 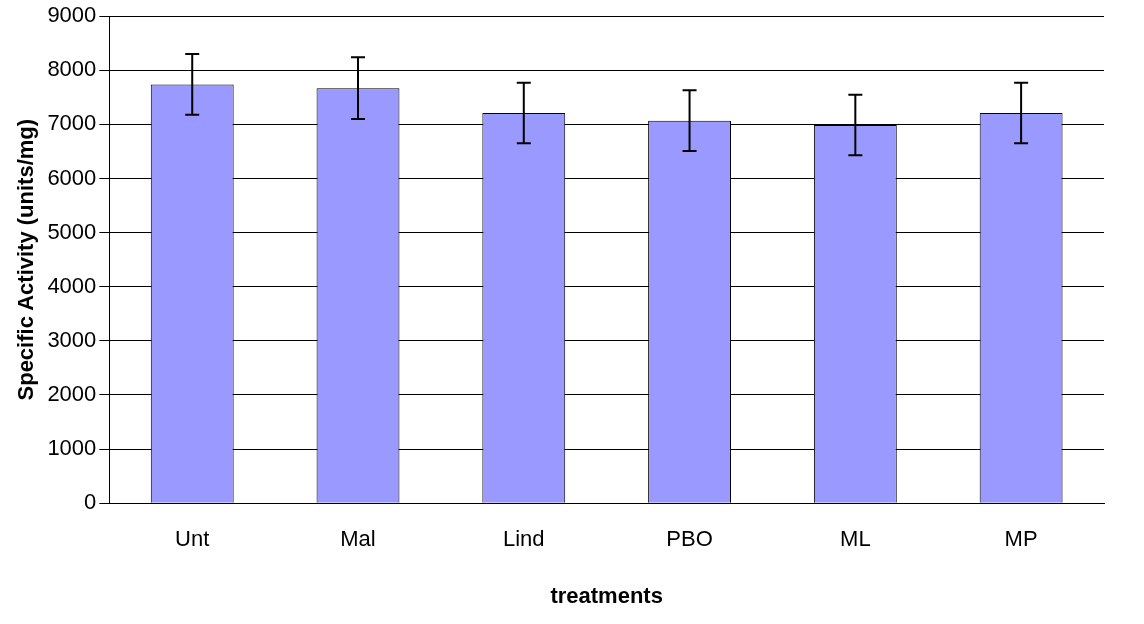 I want to click on y-tick-label: 3000, so click(x=72, y=339).